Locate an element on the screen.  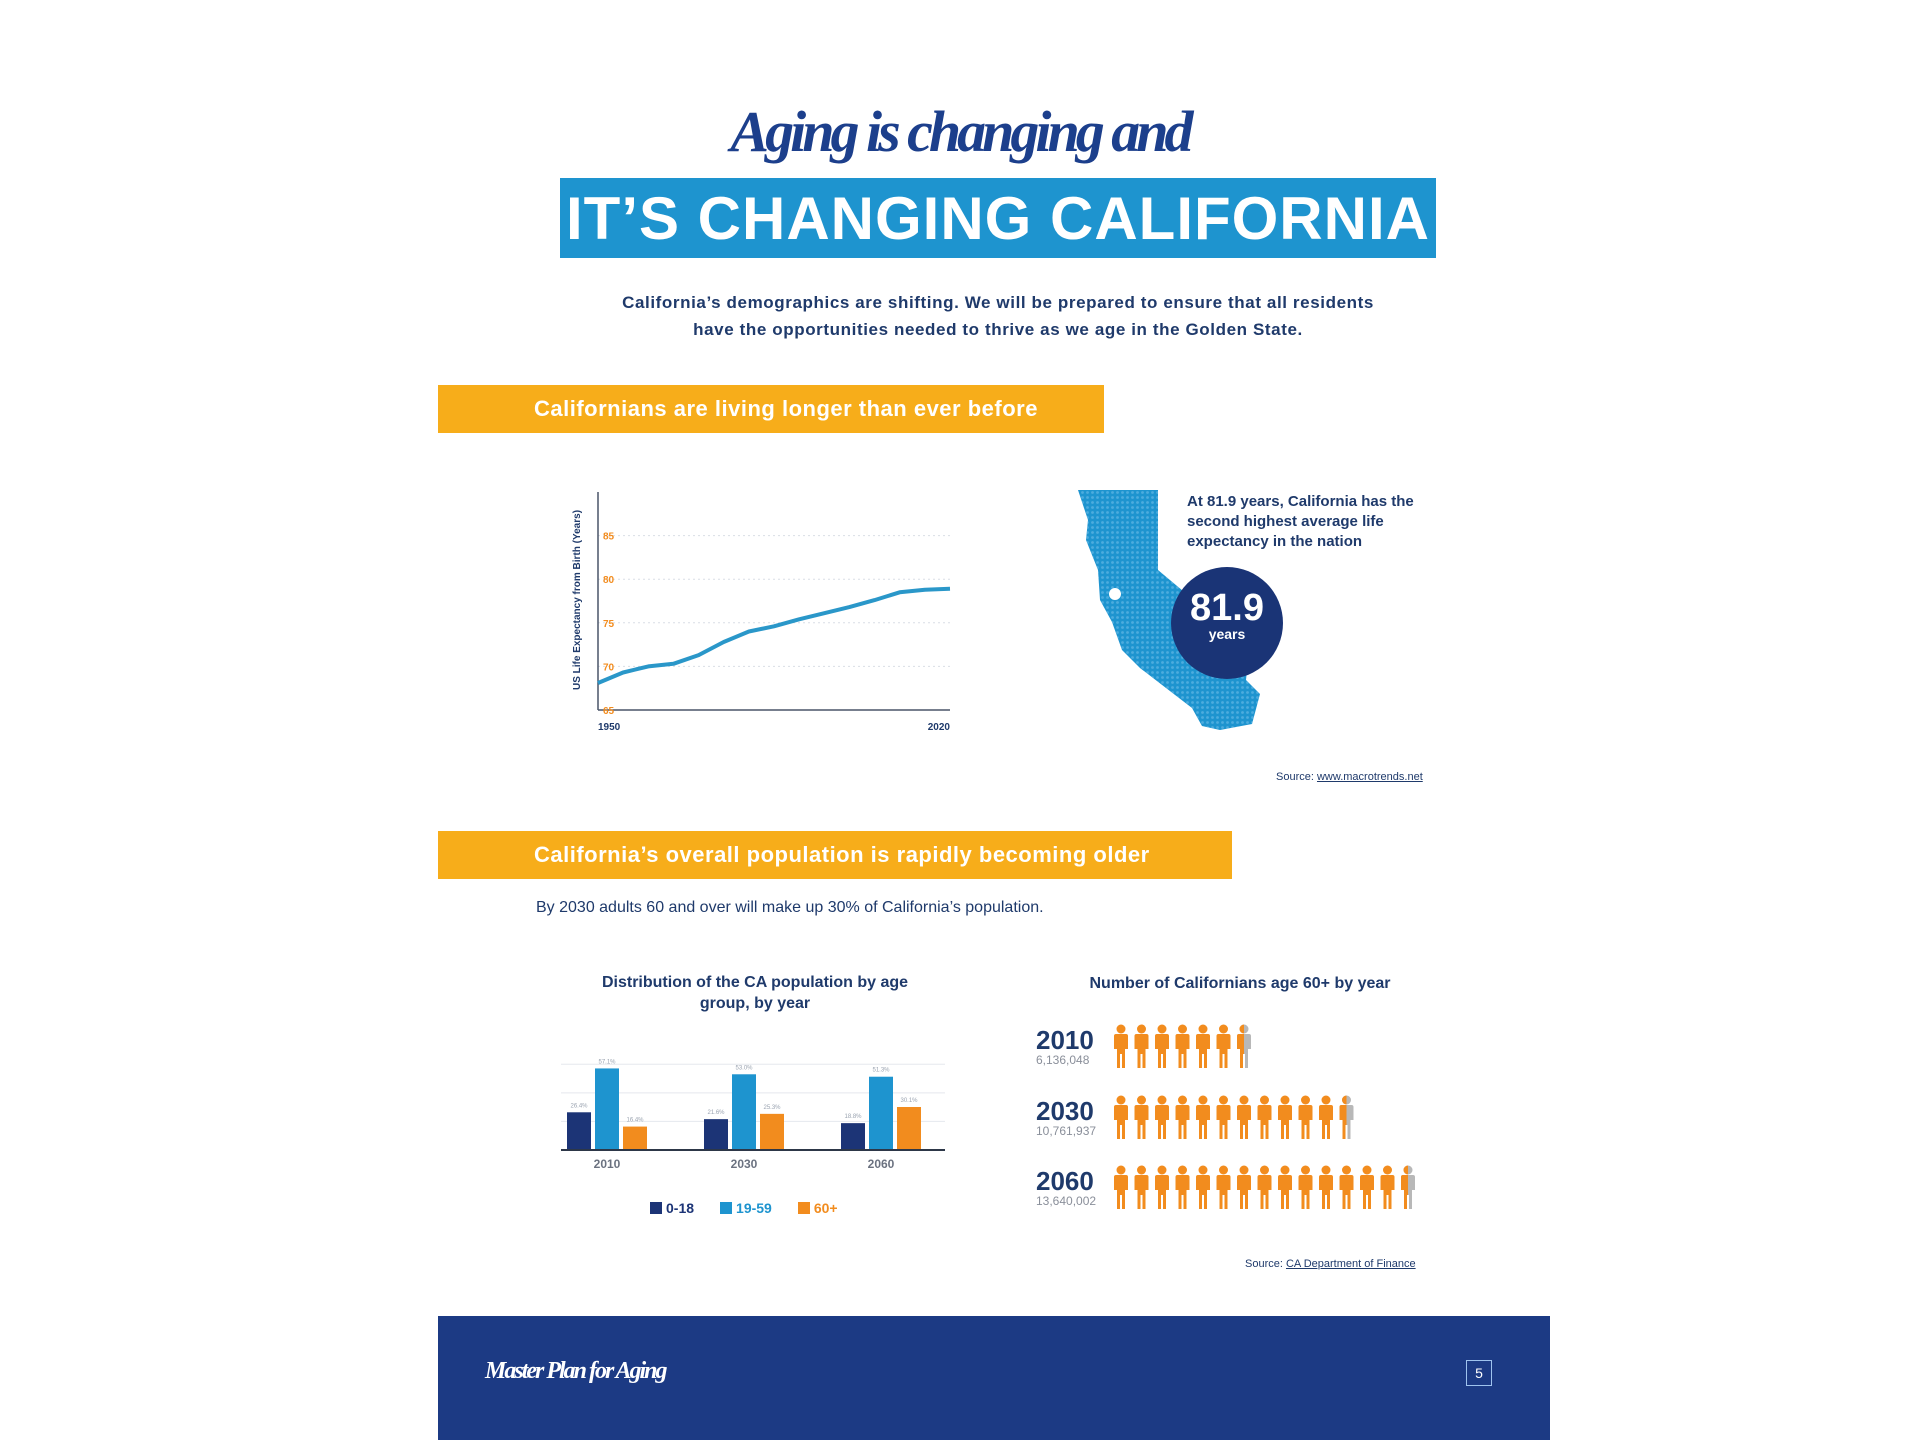
legend-item-19-59: 19-59 is located at coordinates (746, 1208).